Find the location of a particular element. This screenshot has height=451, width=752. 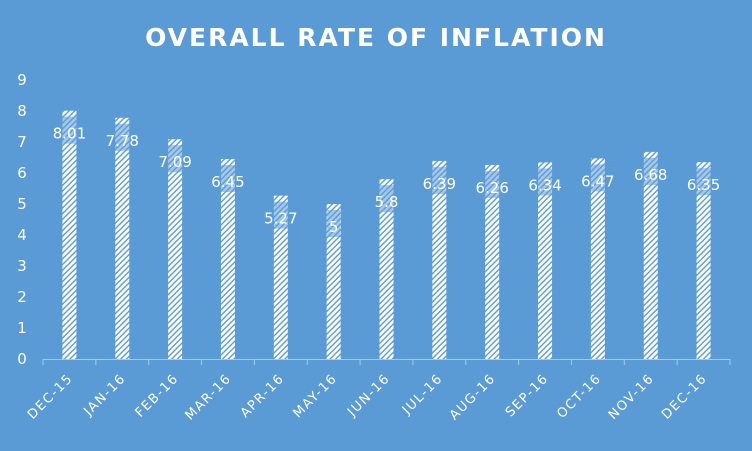

x-tick-label: JUL-16 is located at coordinates (422, 394).